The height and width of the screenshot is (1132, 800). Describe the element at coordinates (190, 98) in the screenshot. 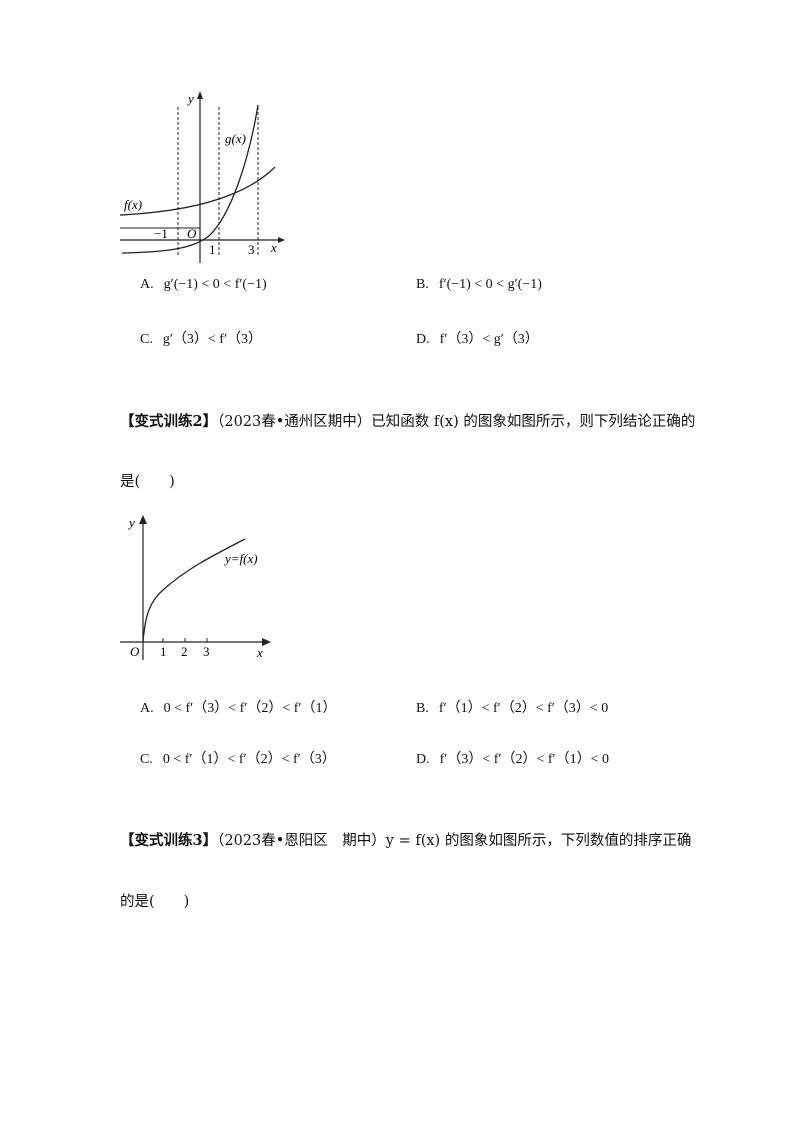

I see `figure1-y-label: y` at that location.